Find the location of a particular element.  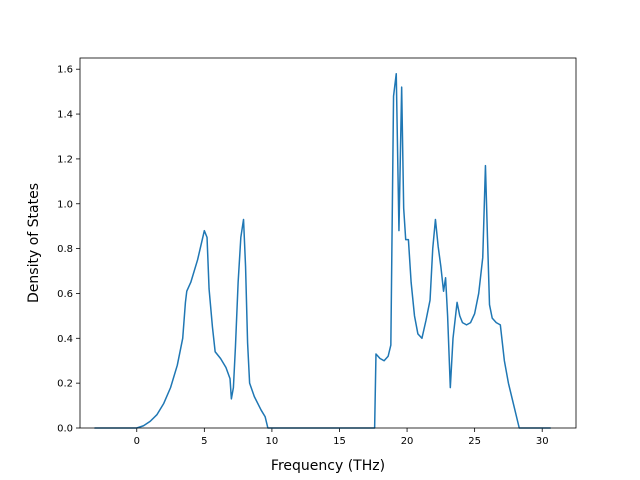

x-tick-label: 10 is located at coordinates (272, 441).